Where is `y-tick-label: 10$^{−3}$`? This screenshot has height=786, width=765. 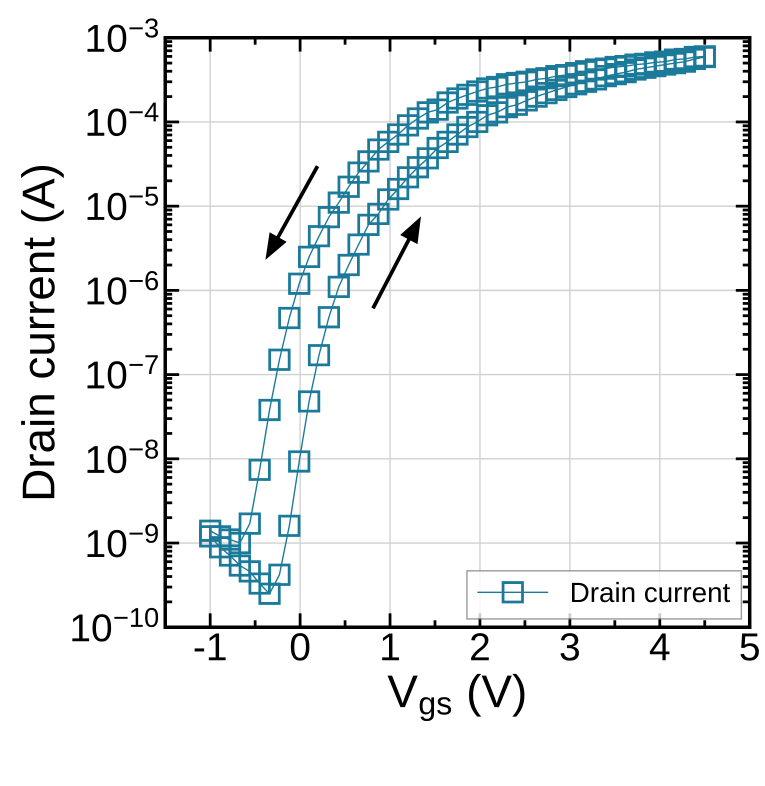 y-tick-label: 10$^{−3}$ is located at coordinates (123, 35).